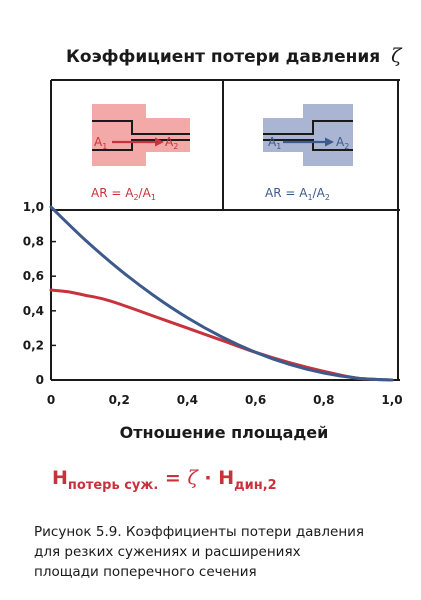  Describe the element at coordinates (40, 380) in the screenshot. I see `y-tick-label: 0` at that location.